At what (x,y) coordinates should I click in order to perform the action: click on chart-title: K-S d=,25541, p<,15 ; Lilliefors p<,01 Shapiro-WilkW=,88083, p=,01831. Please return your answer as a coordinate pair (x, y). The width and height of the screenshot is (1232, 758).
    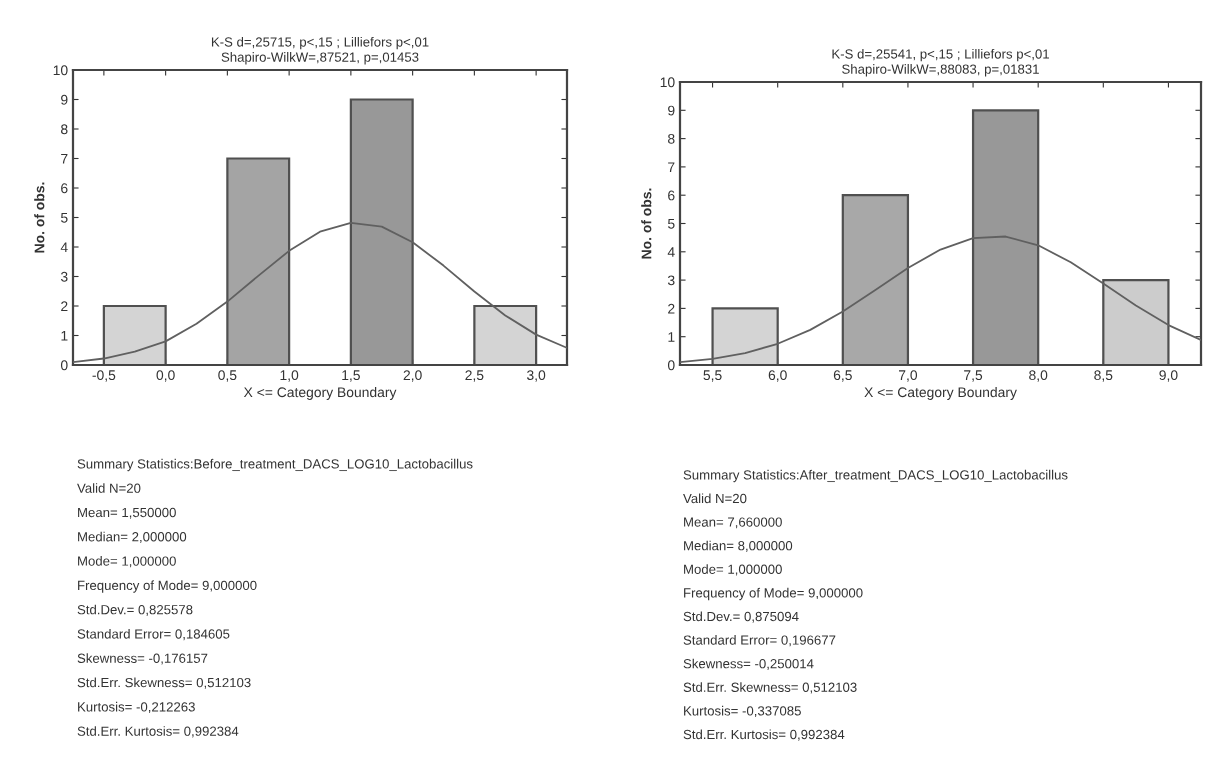
    Looking at the image, I should click on (940, 62).